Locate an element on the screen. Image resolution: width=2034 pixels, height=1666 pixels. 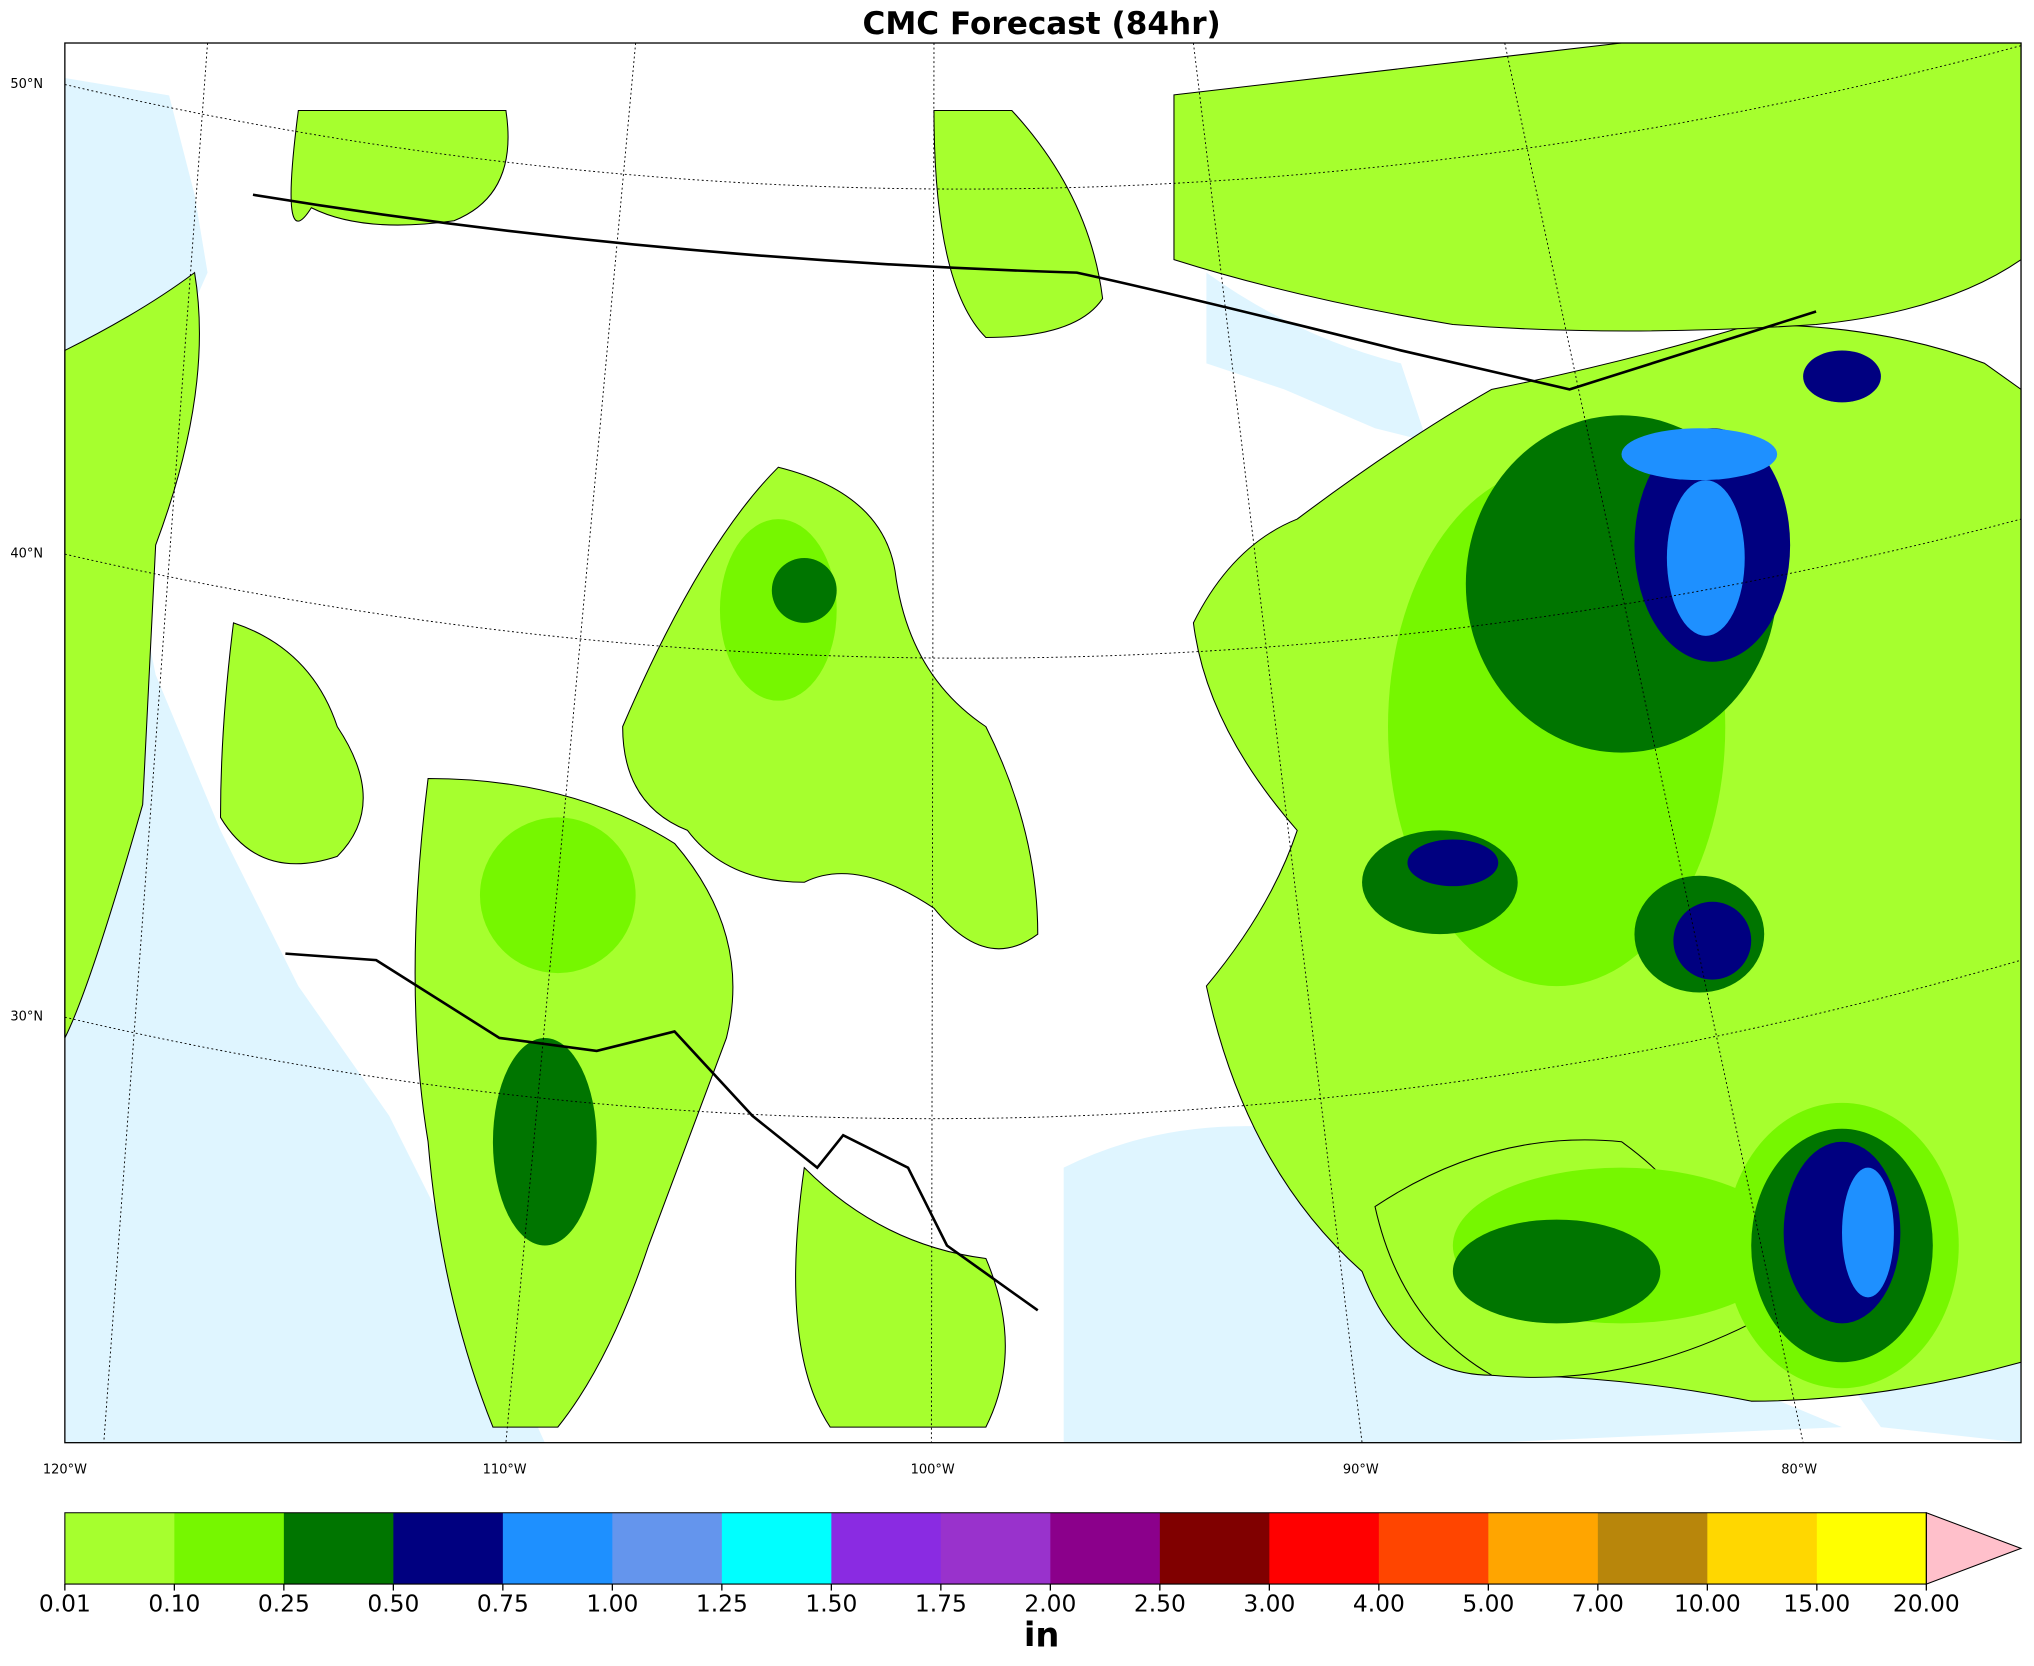
colorbar-tick-label: 5.00 is located at coordinates (1488, 1603).